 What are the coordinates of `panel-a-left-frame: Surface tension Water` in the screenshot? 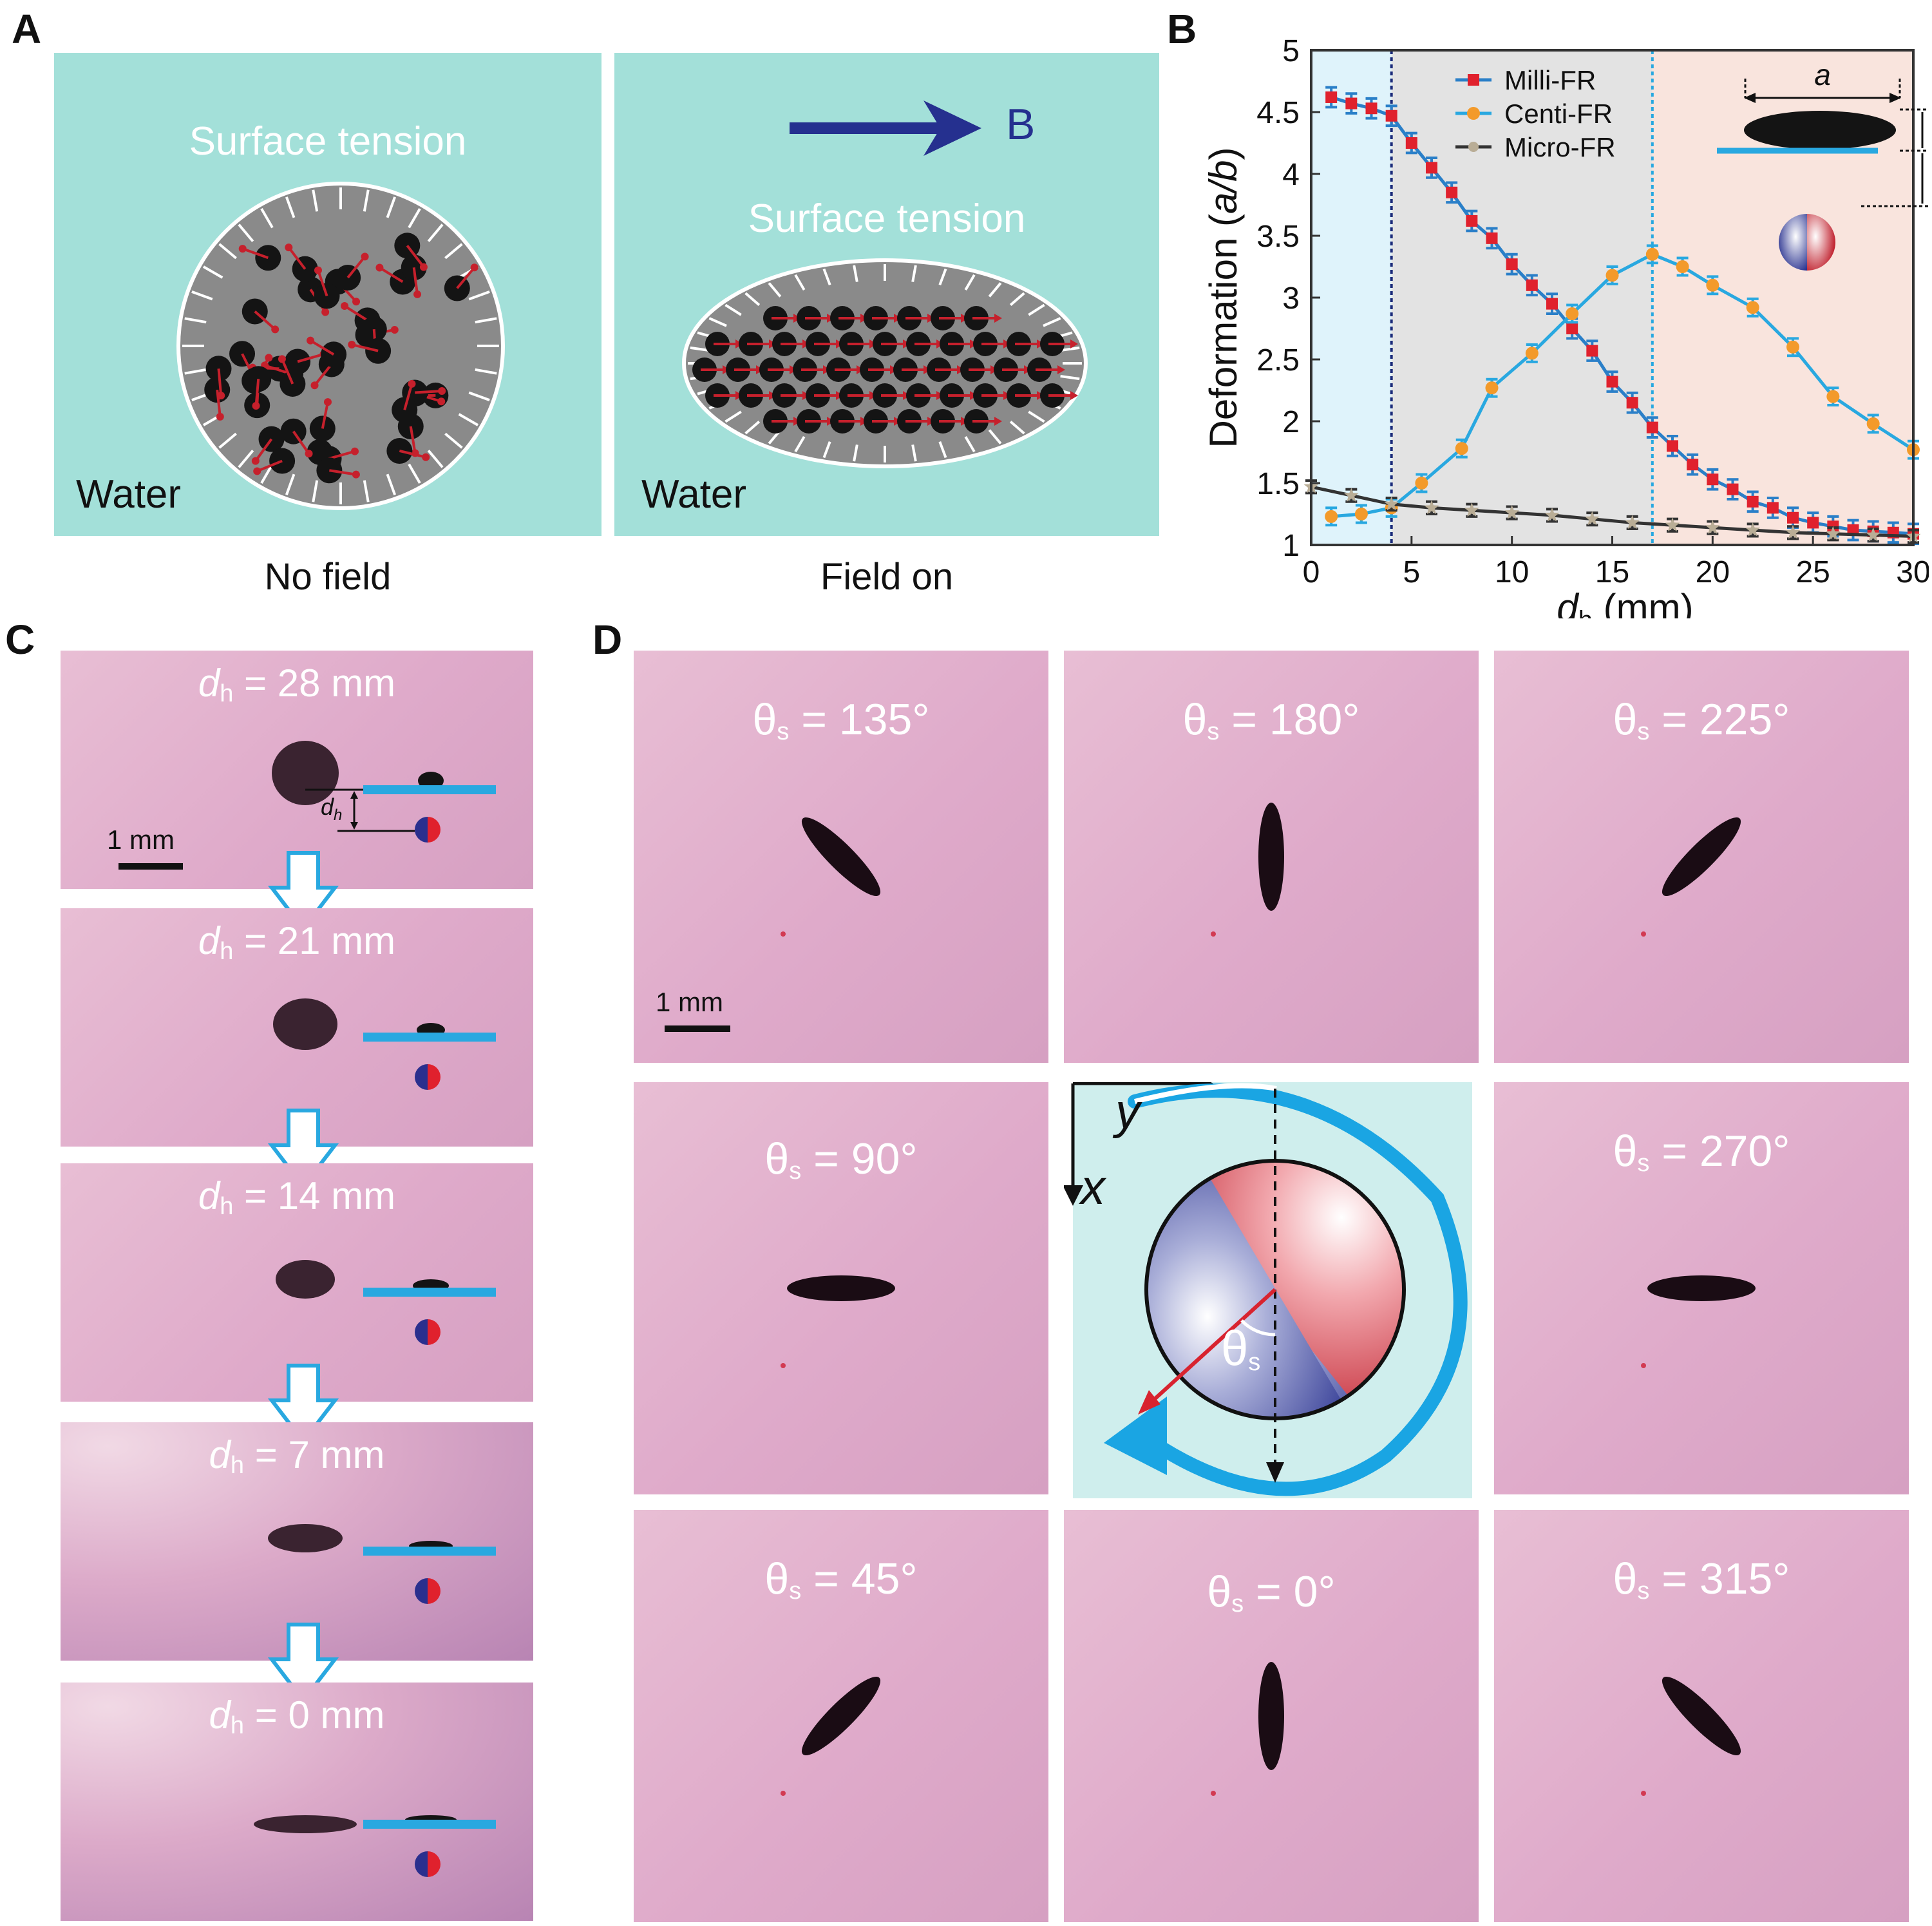 It's located at (327, 294).